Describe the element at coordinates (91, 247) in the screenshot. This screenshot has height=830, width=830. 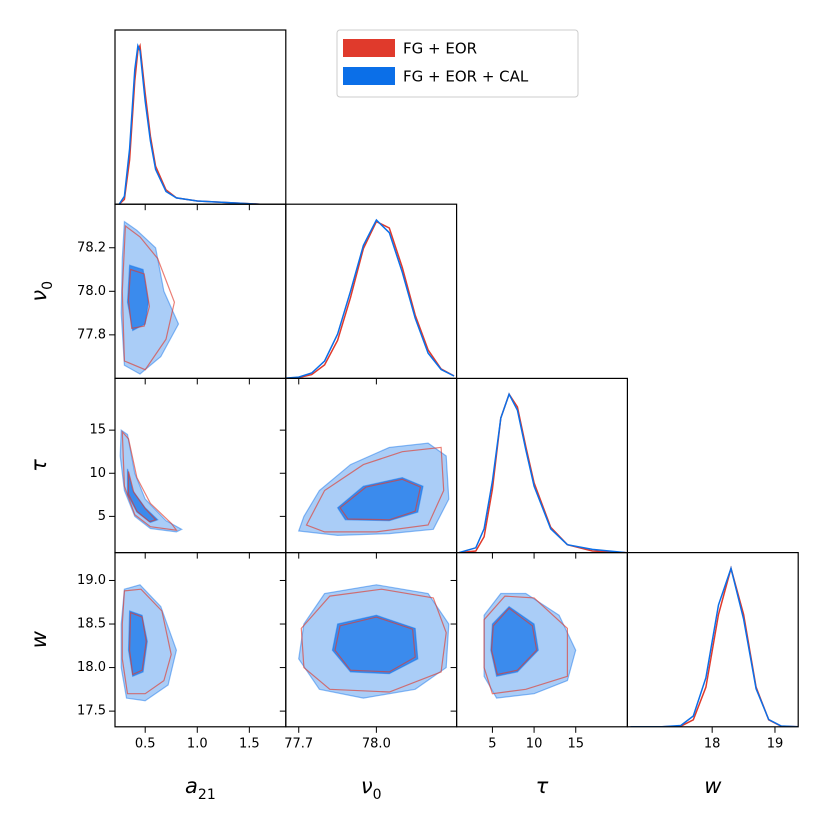
I see `y-tick-label: 78.2` at that location.